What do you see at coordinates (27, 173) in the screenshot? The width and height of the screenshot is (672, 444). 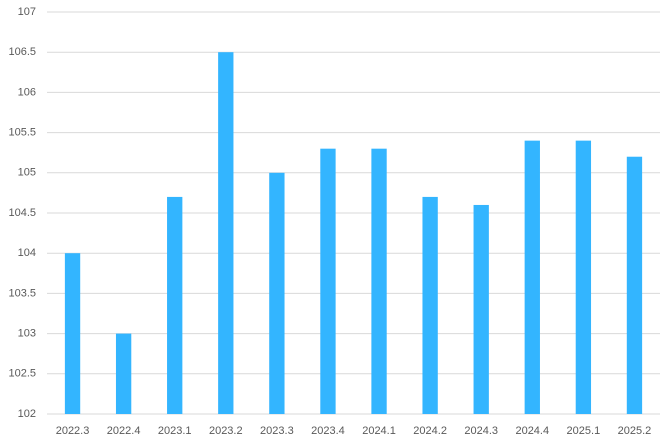 I see `y-tick-label: 105` at bounding box center [27, 173].